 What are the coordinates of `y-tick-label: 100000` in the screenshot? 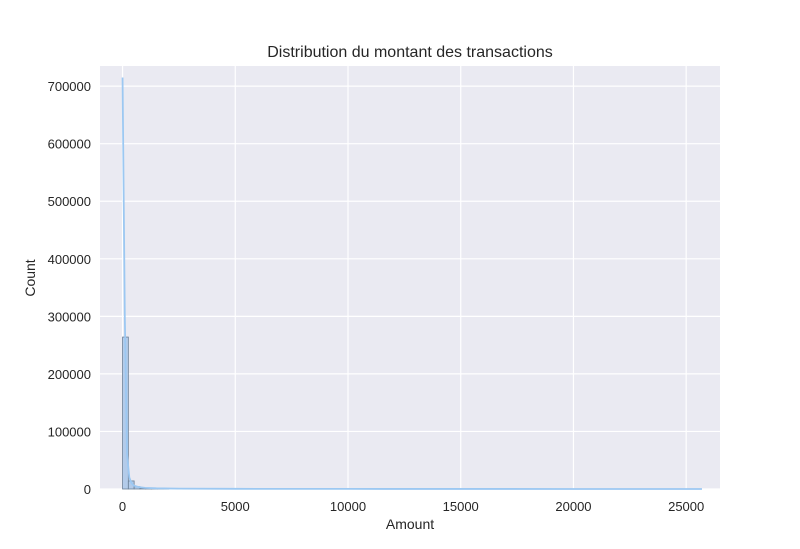 It's located at (69, 431).